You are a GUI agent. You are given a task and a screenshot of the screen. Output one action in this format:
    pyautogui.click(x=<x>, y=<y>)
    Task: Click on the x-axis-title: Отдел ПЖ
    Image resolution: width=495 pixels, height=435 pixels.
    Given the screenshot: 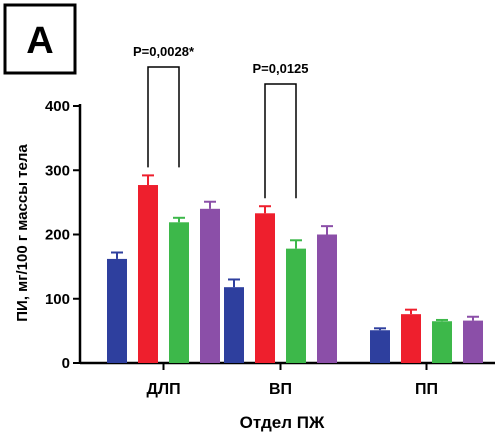 What is the action you would take?
    pyautogui.click(x=282, y=422)
    